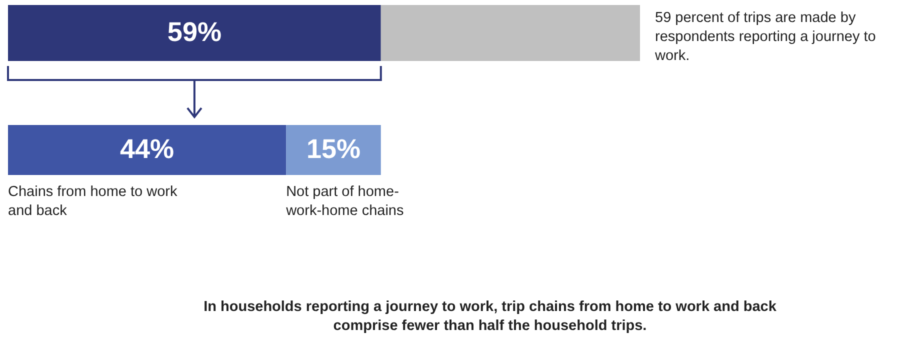  What do you see at coordinates (333, 149) in the screenshot?
I see `data-label: 15%` at bounding box center [333, 149].